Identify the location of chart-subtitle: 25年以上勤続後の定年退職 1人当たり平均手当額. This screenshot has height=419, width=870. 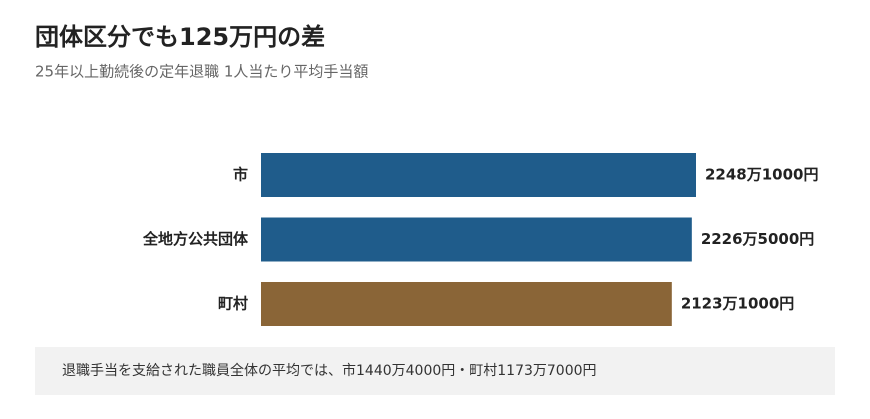
(201, 72).